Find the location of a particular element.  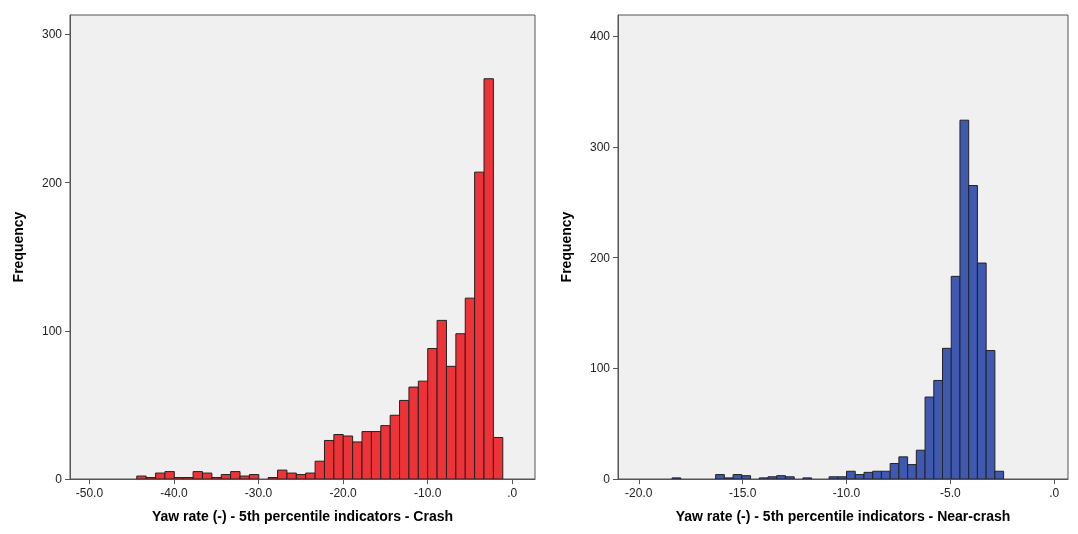

y-tick-label: 400 is located at coordinates (600, 36).